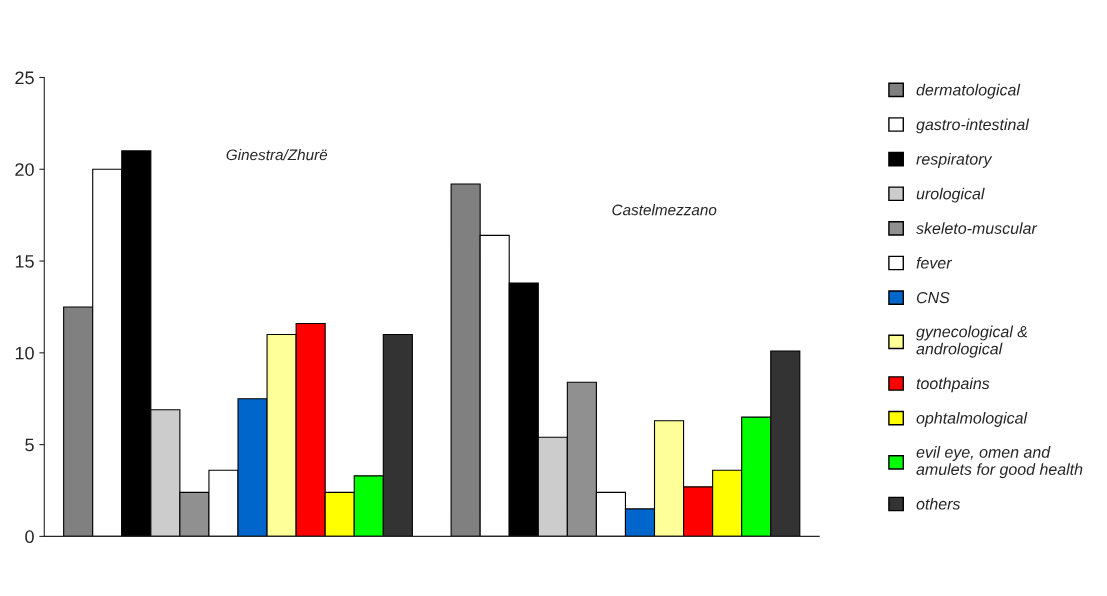 This screenshot has height=596, width=1107. What do you see at coordinates (950, 195) in the screenshot?
I see `legend-label: urological` at bounding box center [950, 195].